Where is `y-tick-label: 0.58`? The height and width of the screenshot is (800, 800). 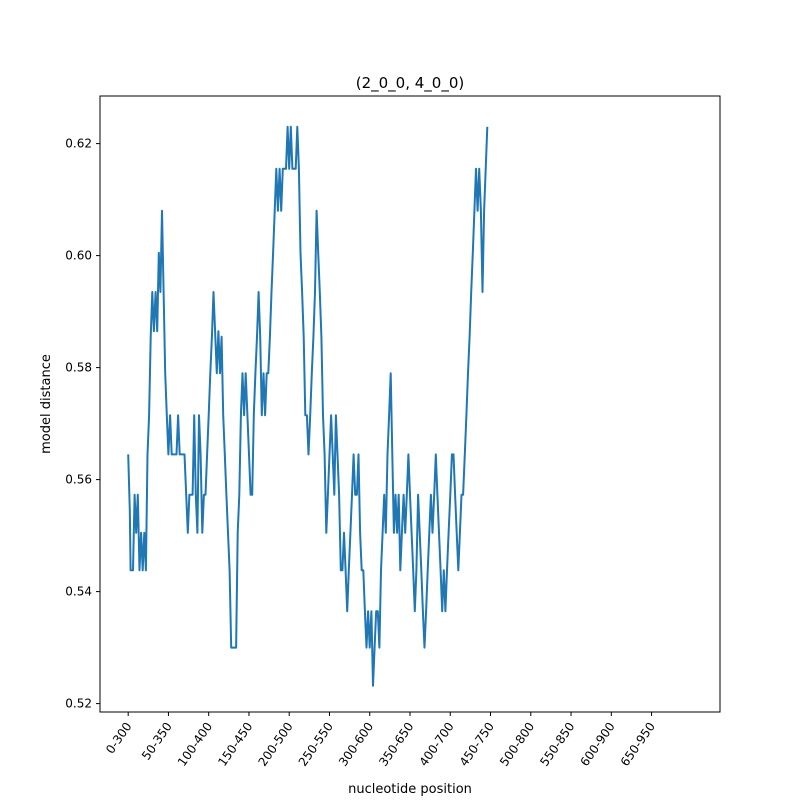 y-tick-label: 0.58 is located at coordinates (78, 368).